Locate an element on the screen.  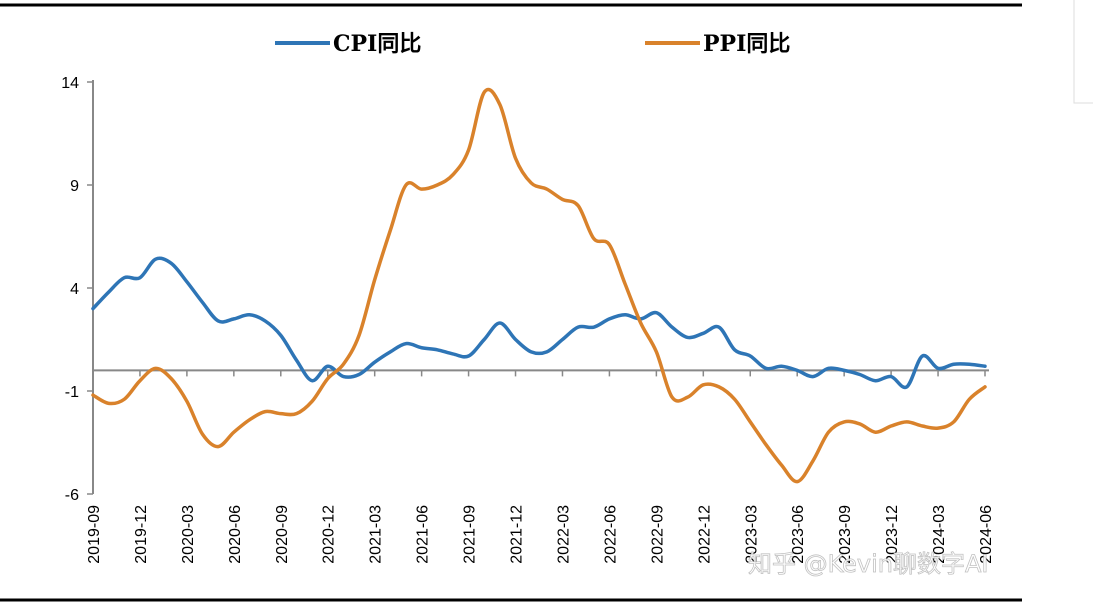
x-tick-label: 2021-06 is located at coordinates (423, 534).